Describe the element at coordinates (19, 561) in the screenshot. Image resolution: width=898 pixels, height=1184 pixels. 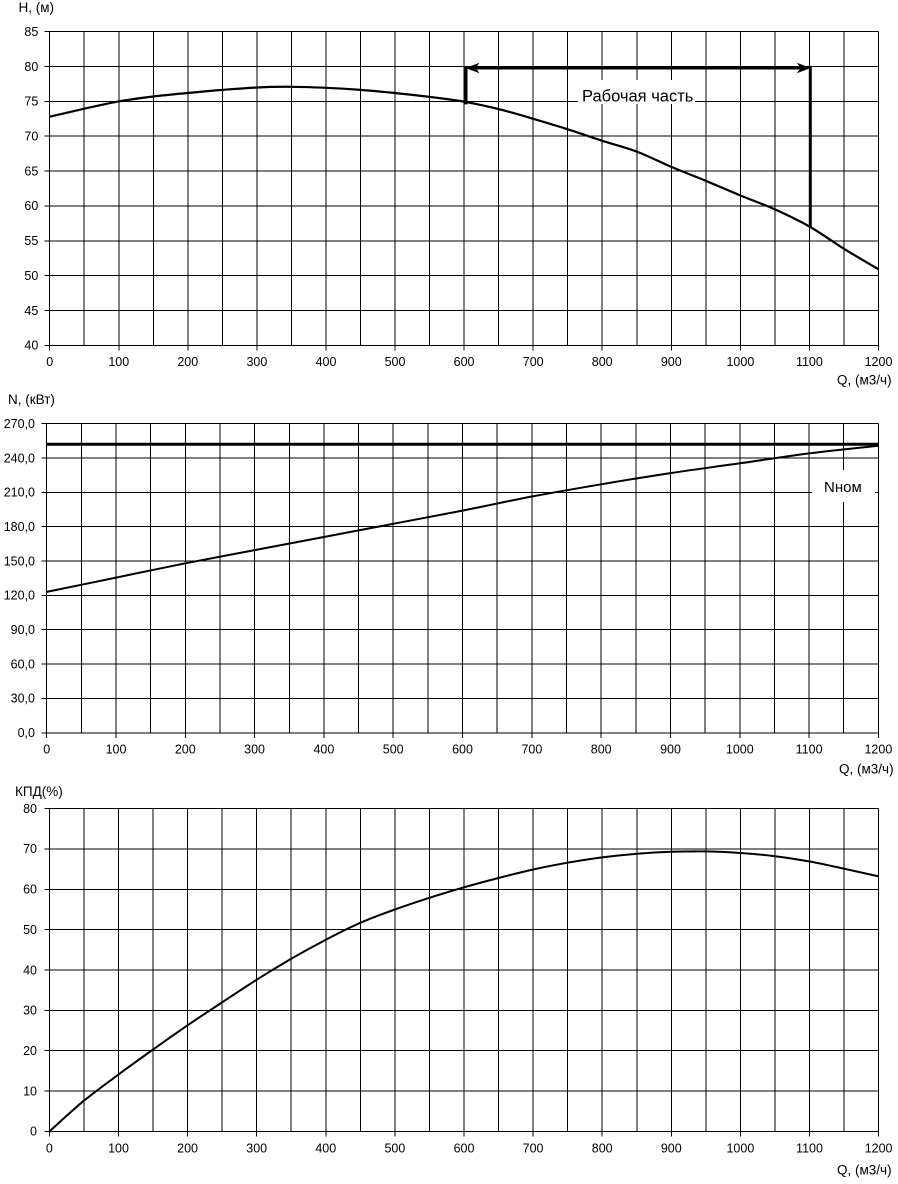
I see `svg-text: 150,0` at that location.